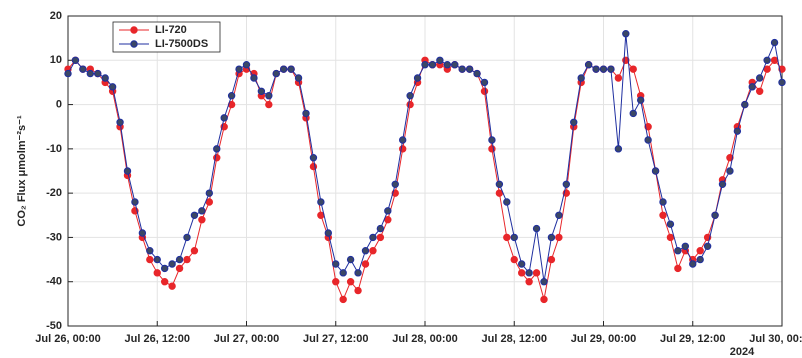 The image size is (802, 358). I want to click on y-tick-label: 20, so click(56, 16).